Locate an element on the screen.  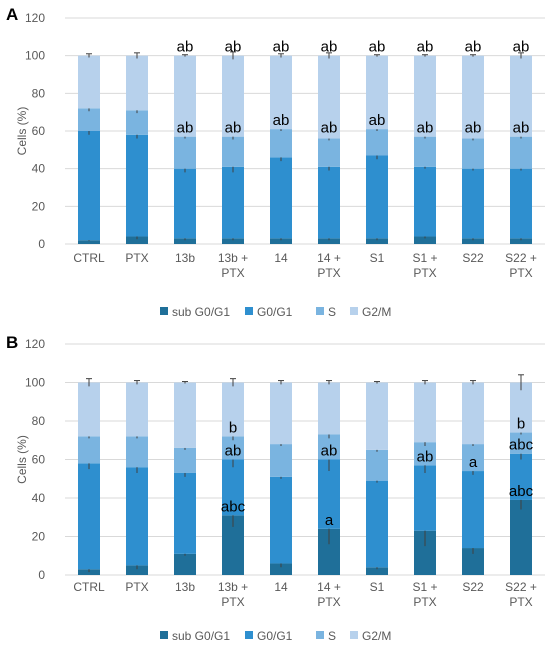
significance-label: a is located at coordinates (473, 462).